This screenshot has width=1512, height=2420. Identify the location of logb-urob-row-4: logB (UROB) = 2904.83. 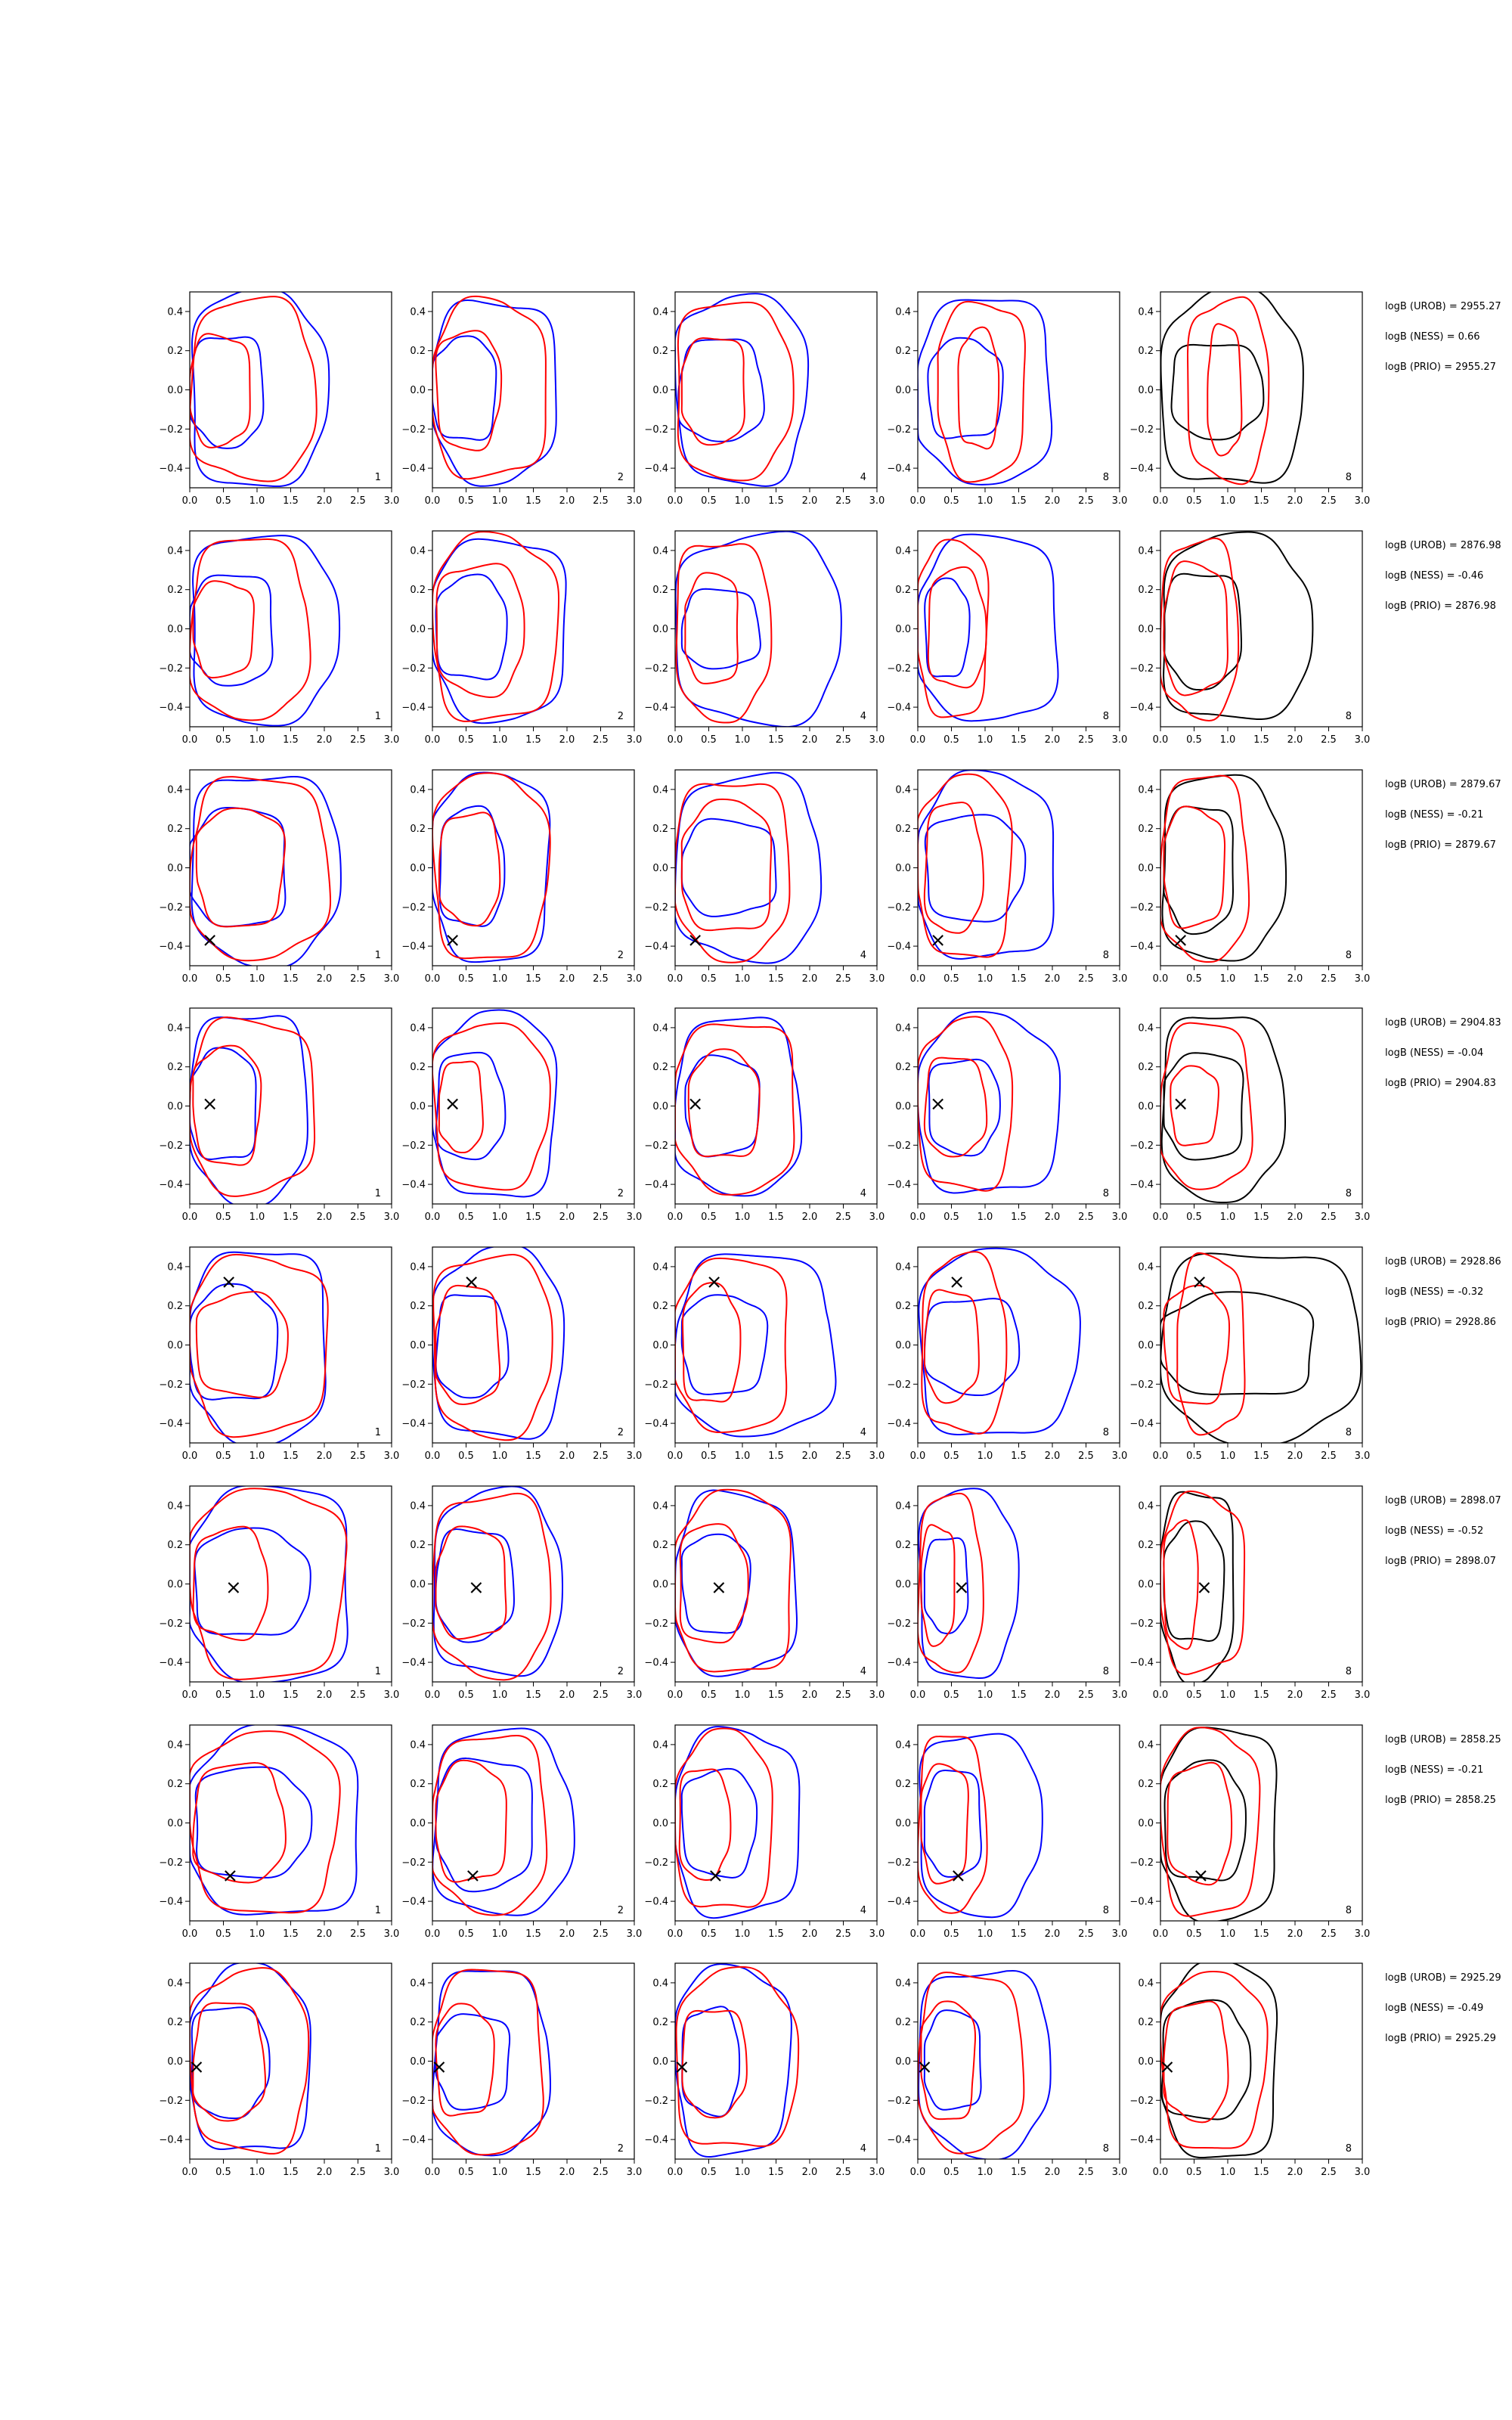
(1443, 1023).